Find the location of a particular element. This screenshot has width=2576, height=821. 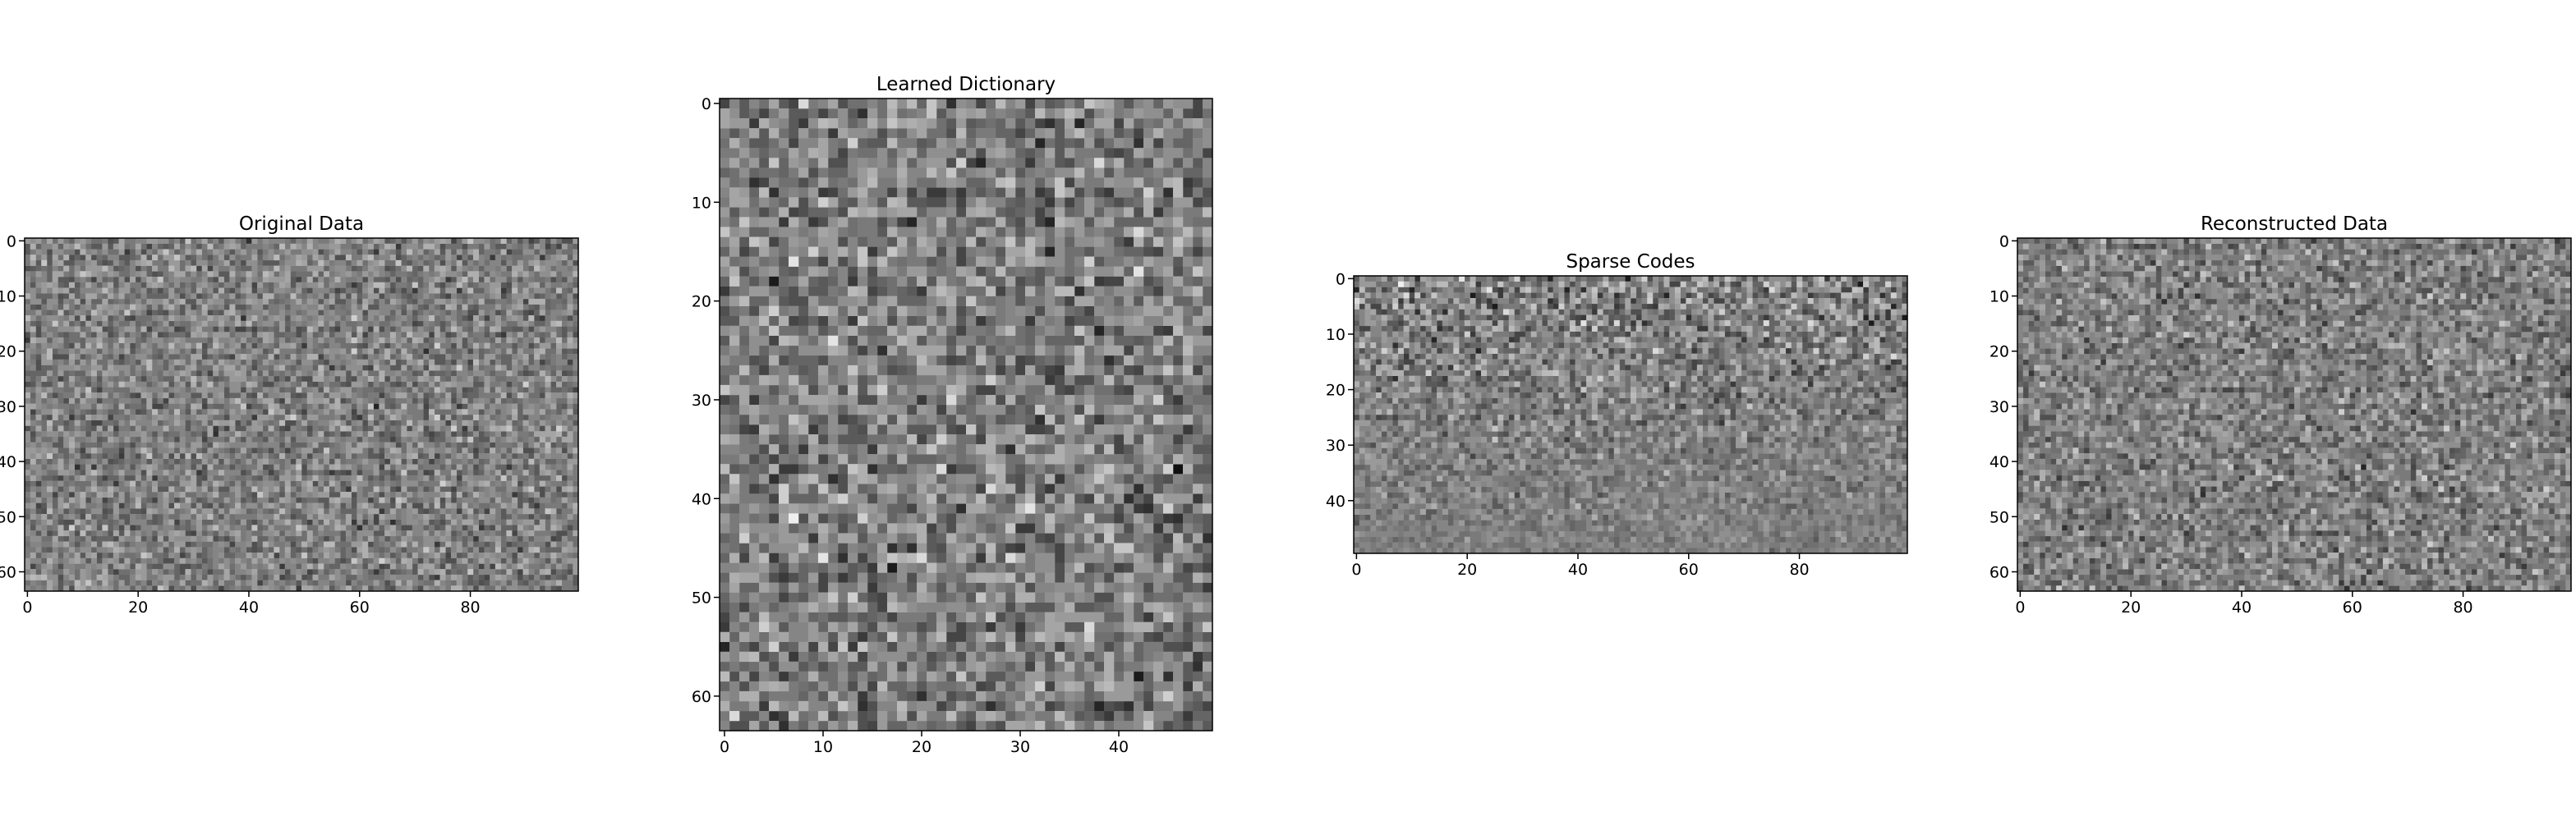

panel: Original Data 0 20 40 60 80 0 10 20 30 40 50 60 is located at coordinates (289, 415).